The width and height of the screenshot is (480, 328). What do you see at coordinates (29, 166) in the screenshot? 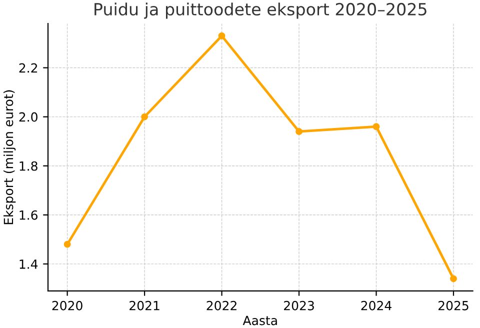
I see `y-tick-label: 1.8` at bounding box center [29, 166].